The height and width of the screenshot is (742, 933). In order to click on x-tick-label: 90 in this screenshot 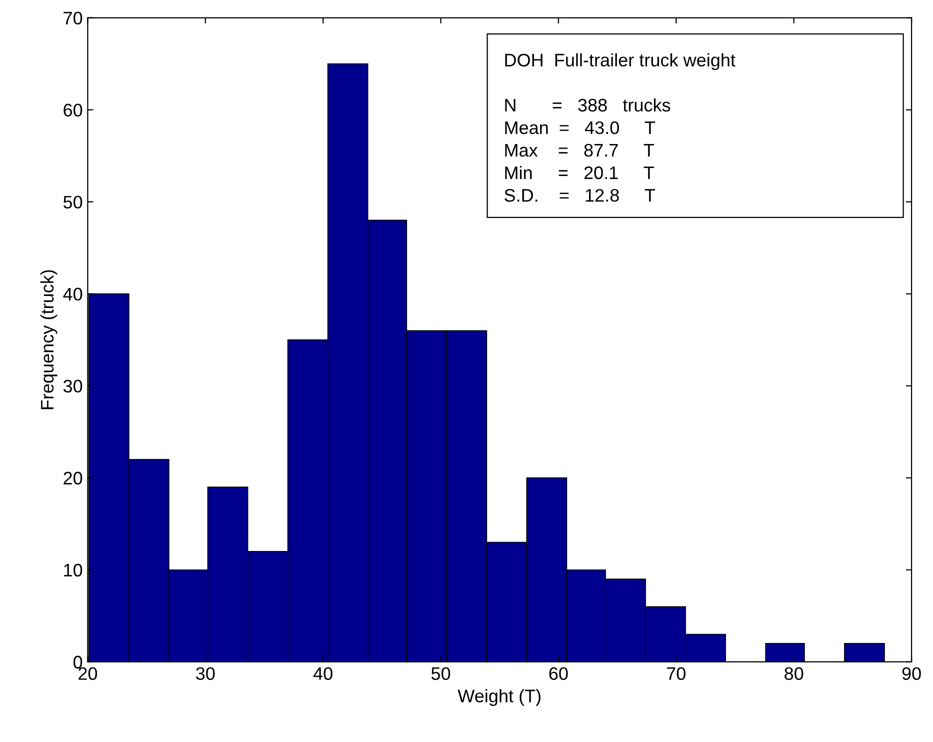, I will do `click(911, 673)`.